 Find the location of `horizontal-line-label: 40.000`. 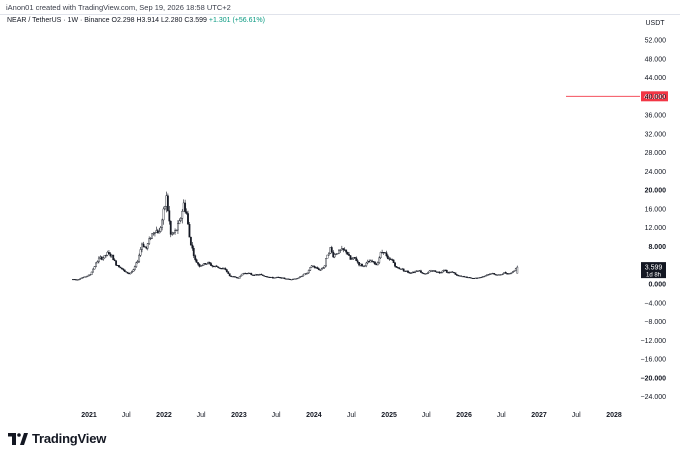

horizontal-line-label: 40.000 is located at coordinates (655, 97).